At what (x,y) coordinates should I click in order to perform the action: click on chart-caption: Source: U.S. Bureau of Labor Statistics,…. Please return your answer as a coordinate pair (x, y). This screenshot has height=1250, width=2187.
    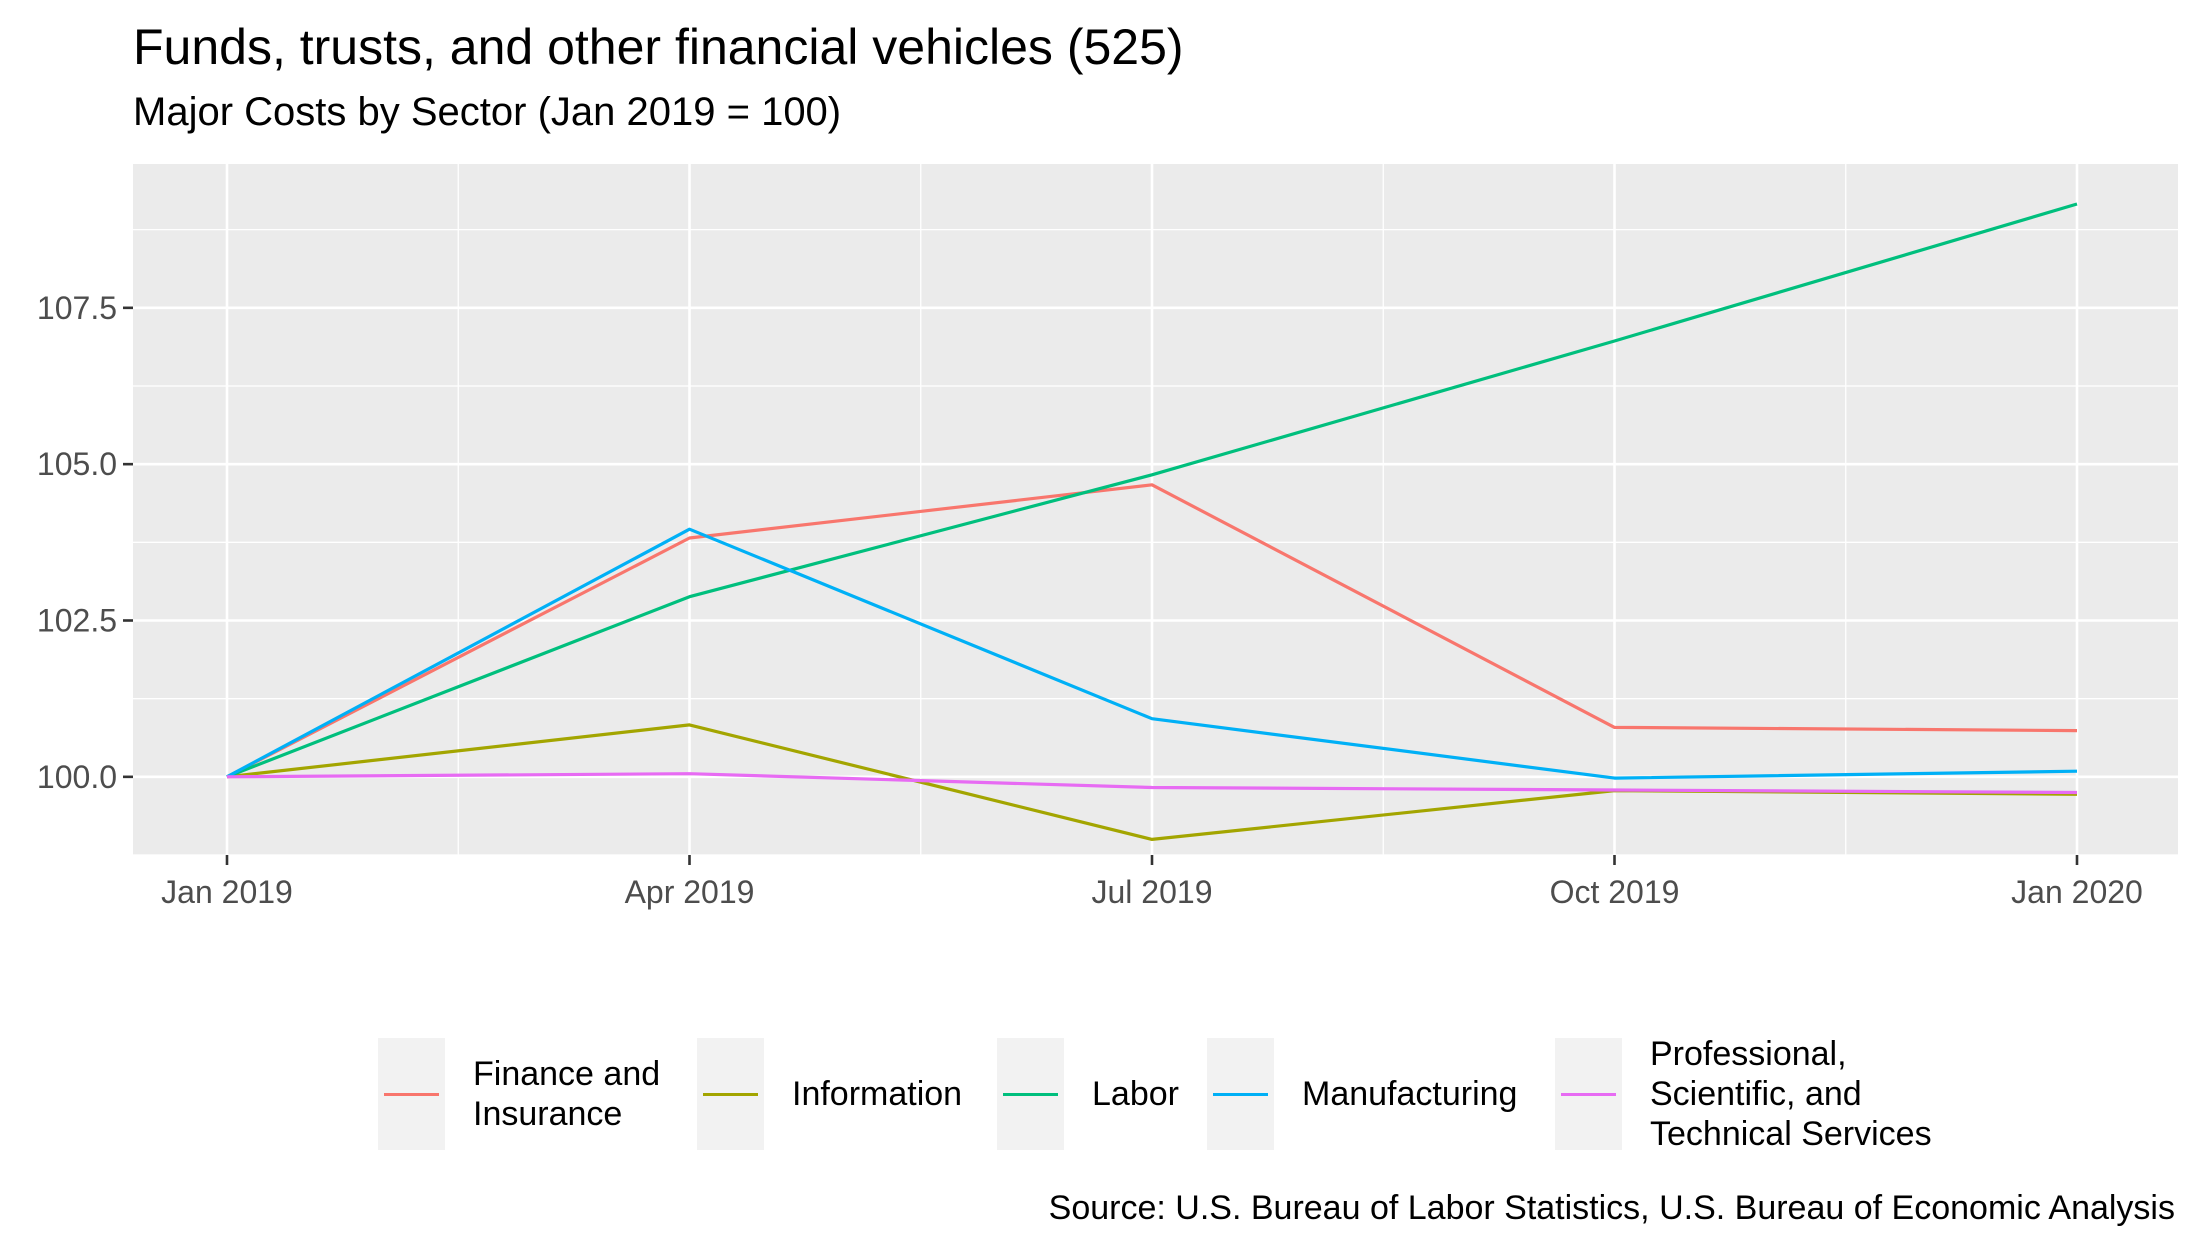
    Looking at the image, I should click on (1611, 1208).